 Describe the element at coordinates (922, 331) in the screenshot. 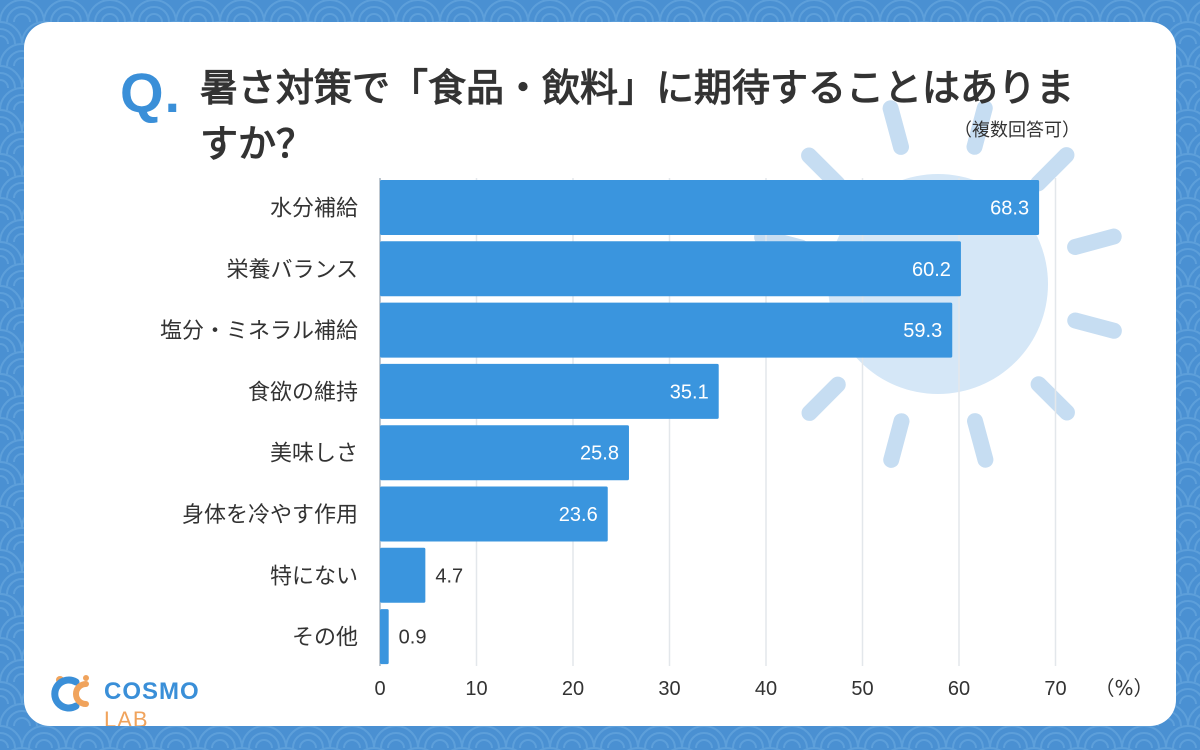

I see `value-label: 59.3` at that location.